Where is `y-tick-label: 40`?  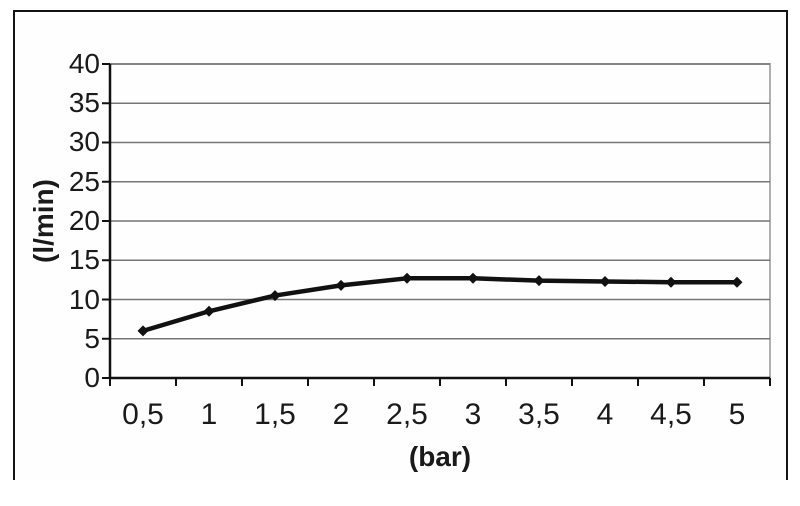
y-tick-label: 40 is located at coordinates (84, 63).